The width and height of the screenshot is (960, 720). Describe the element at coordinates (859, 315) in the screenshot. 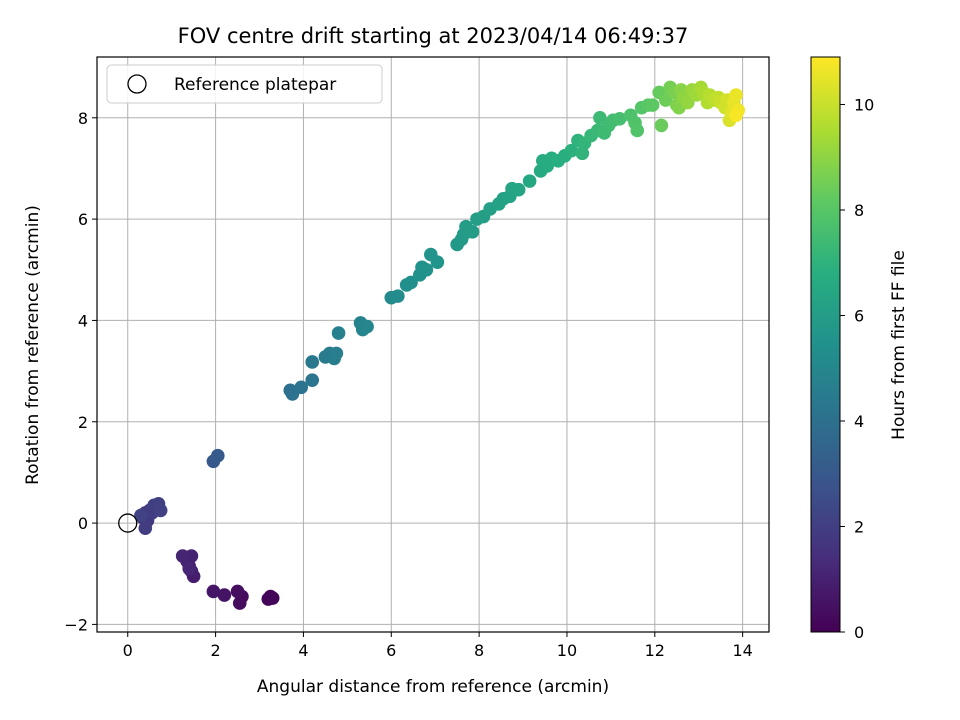

I see `colorbar-tick-label: 6` at that location.